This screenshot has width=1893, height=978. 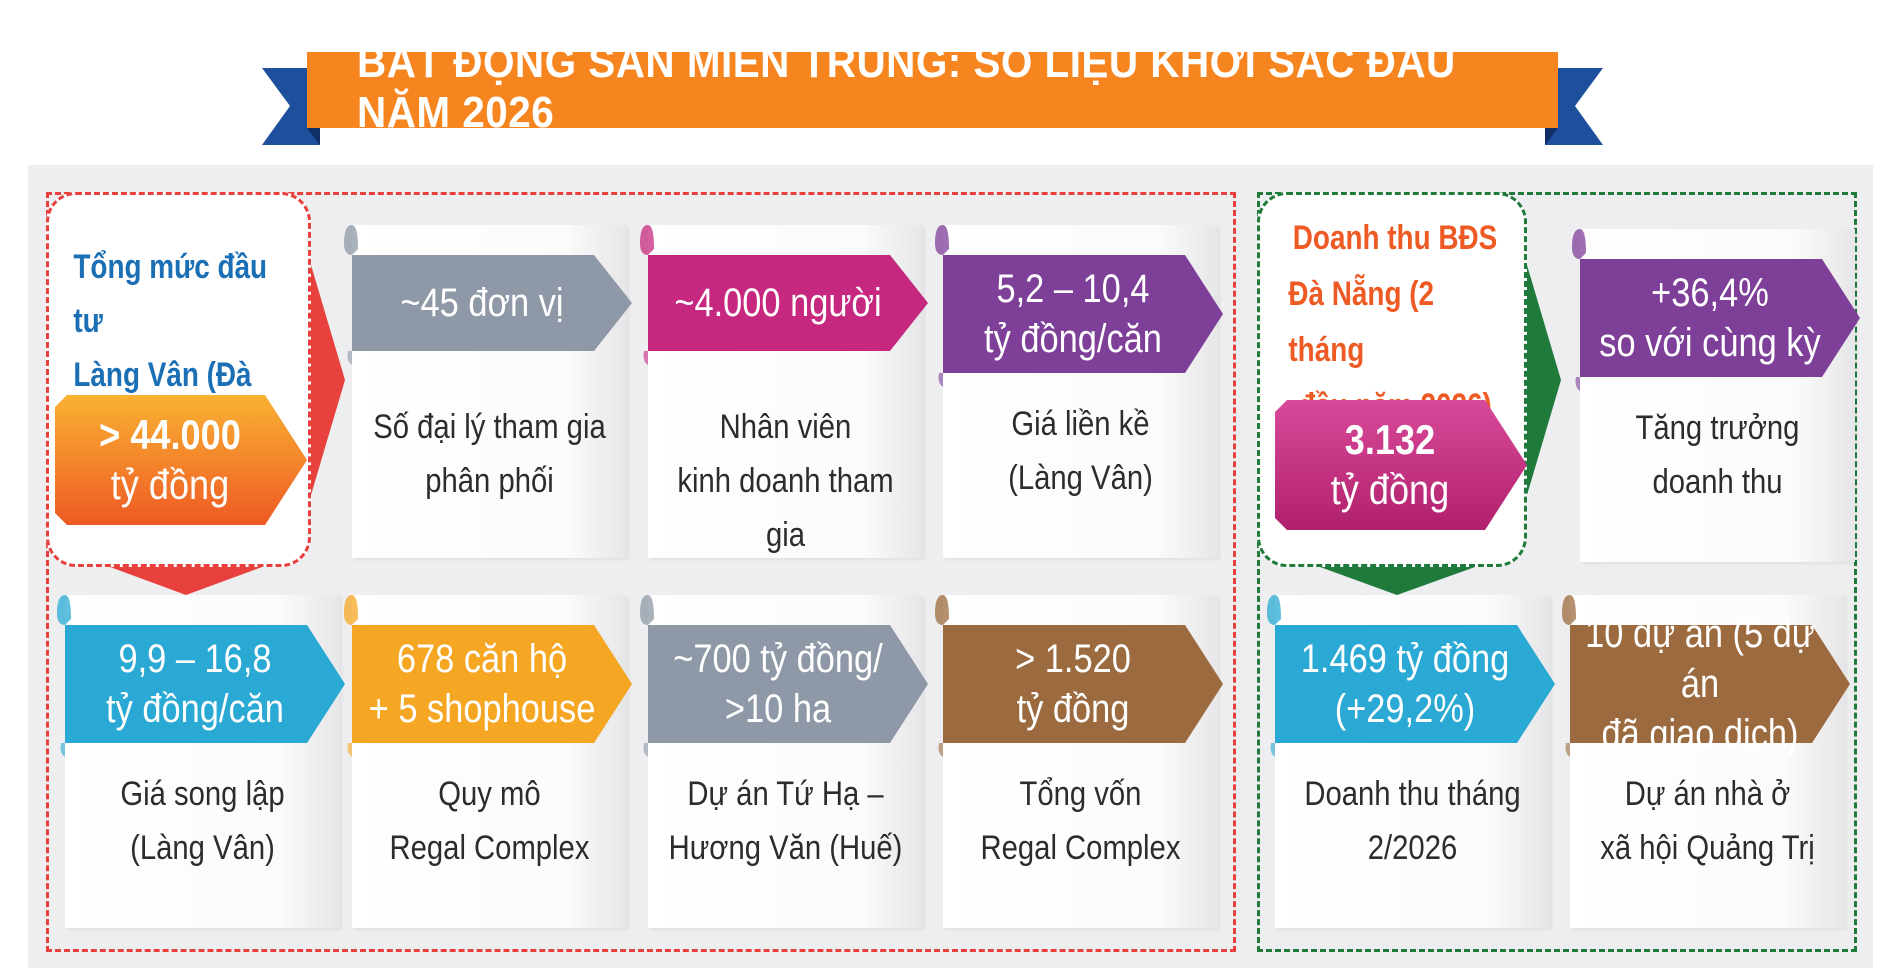 What do you see at coordinates (482, 303) in the screenshot?
I see `card-value: ~45 đơn vị` at bounding box center [482, 303].